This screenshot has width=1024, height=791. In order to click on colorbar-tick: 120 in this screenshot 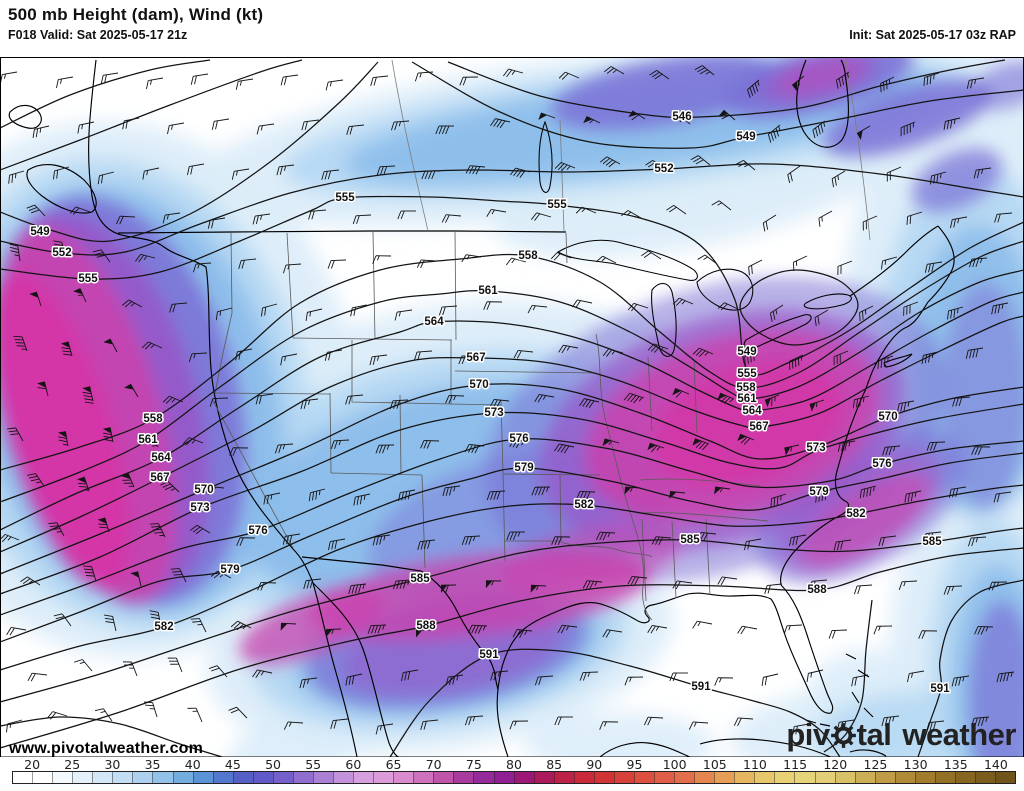, I will do `click(835, 764)`.